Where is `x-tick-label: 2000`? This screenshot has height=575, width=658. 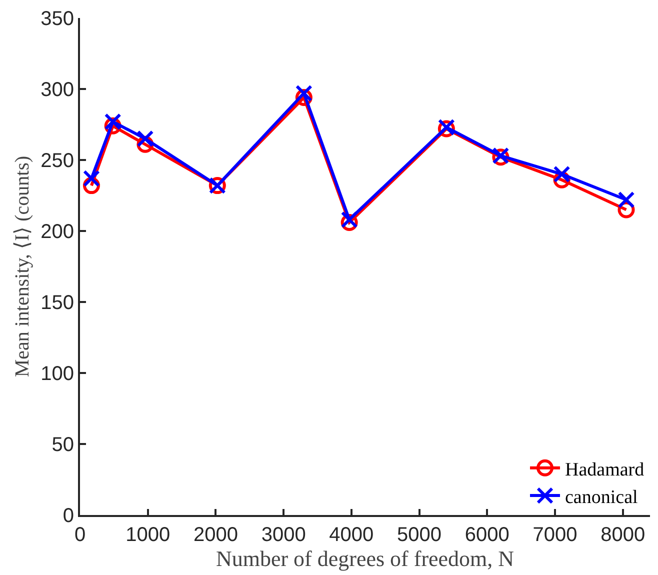
x-tick-label: 2000 is located at coordinates (215, 535).